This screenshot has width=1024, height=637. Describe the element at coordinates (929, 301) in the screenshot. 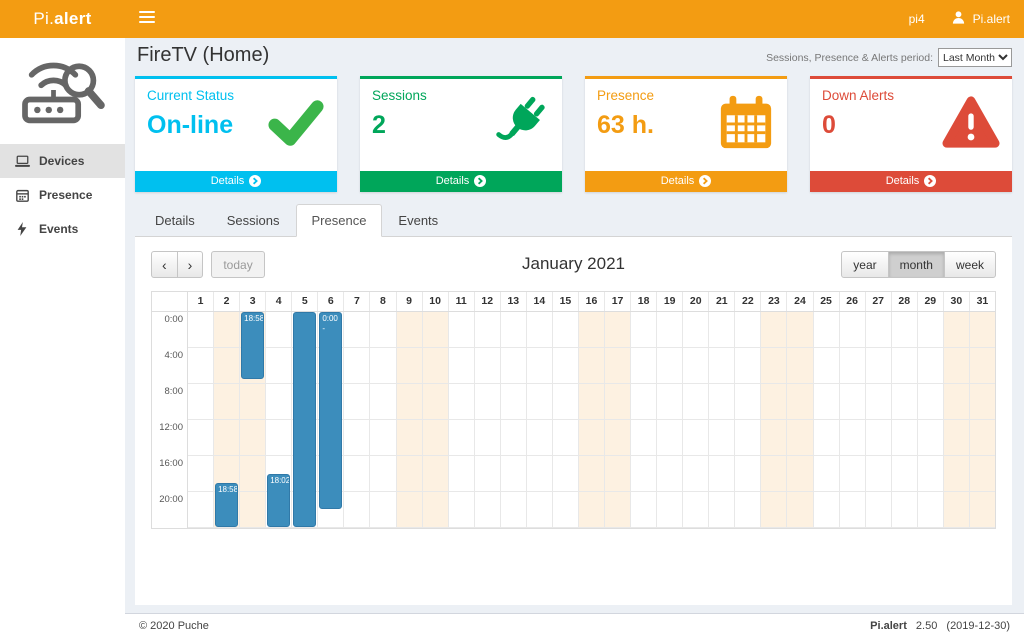

I see `calendar-day-header: 29` at that location.